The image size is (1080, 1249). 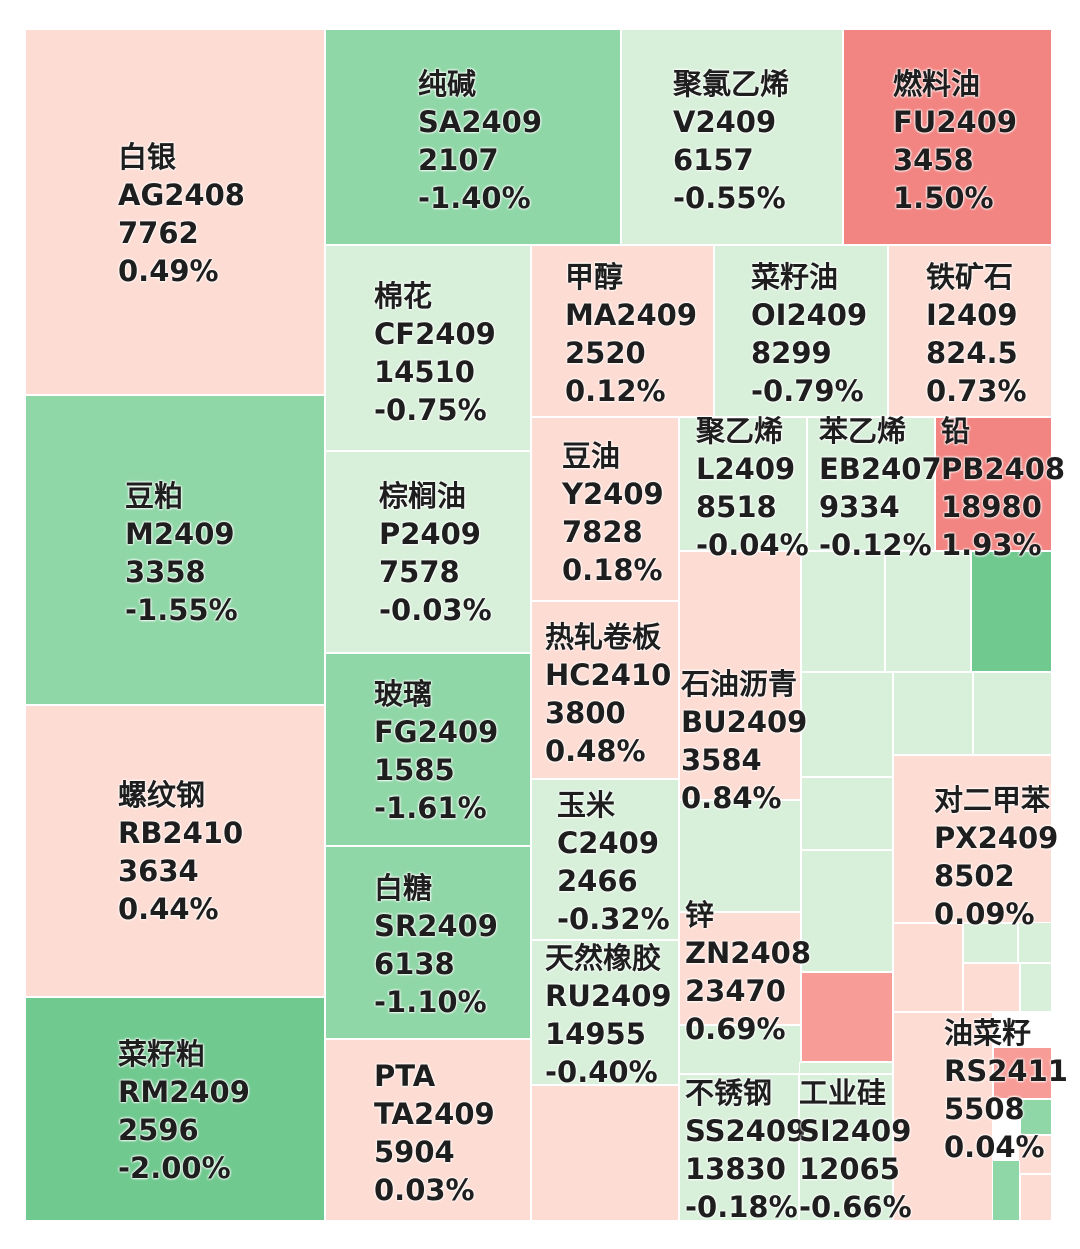 What do you see at coordinates (631, 334) in the screenshot?
I see `tile-label: 甲醇 MA2409 2520 0.12%` at bounding box center [631, 334].